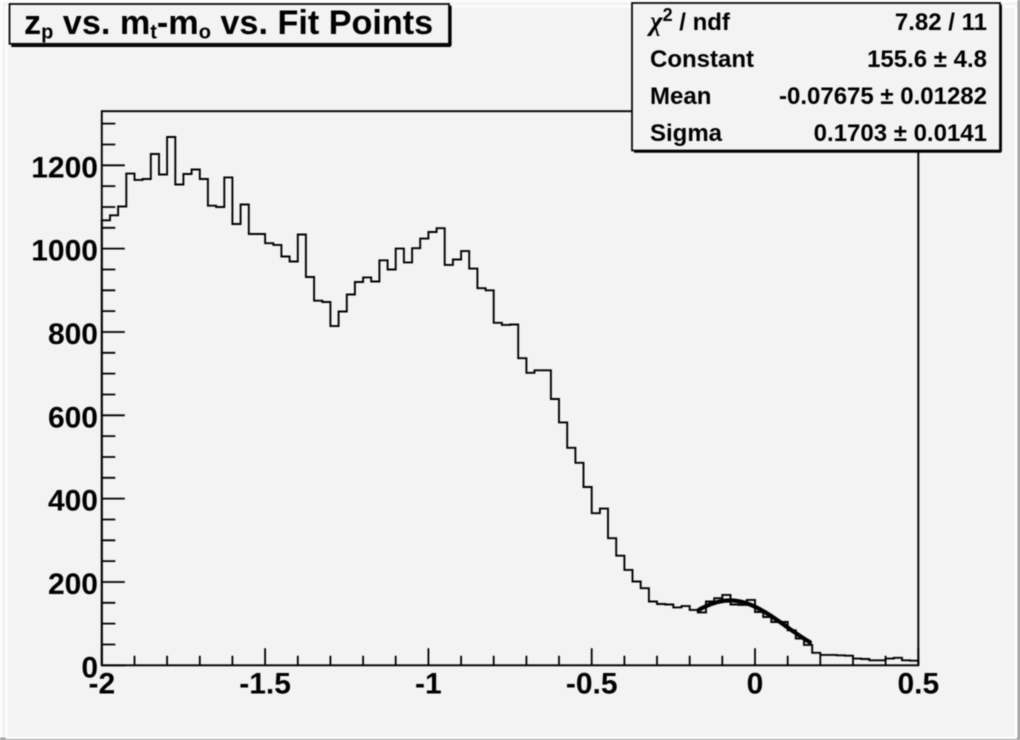 This screenshot has width=1020, height=740. What do you see at coordinates (228, 24) in the screenshot?
I see `svg-text: zp vs. mt-mo vs. Fit Points` at bounding box center [228, 24].